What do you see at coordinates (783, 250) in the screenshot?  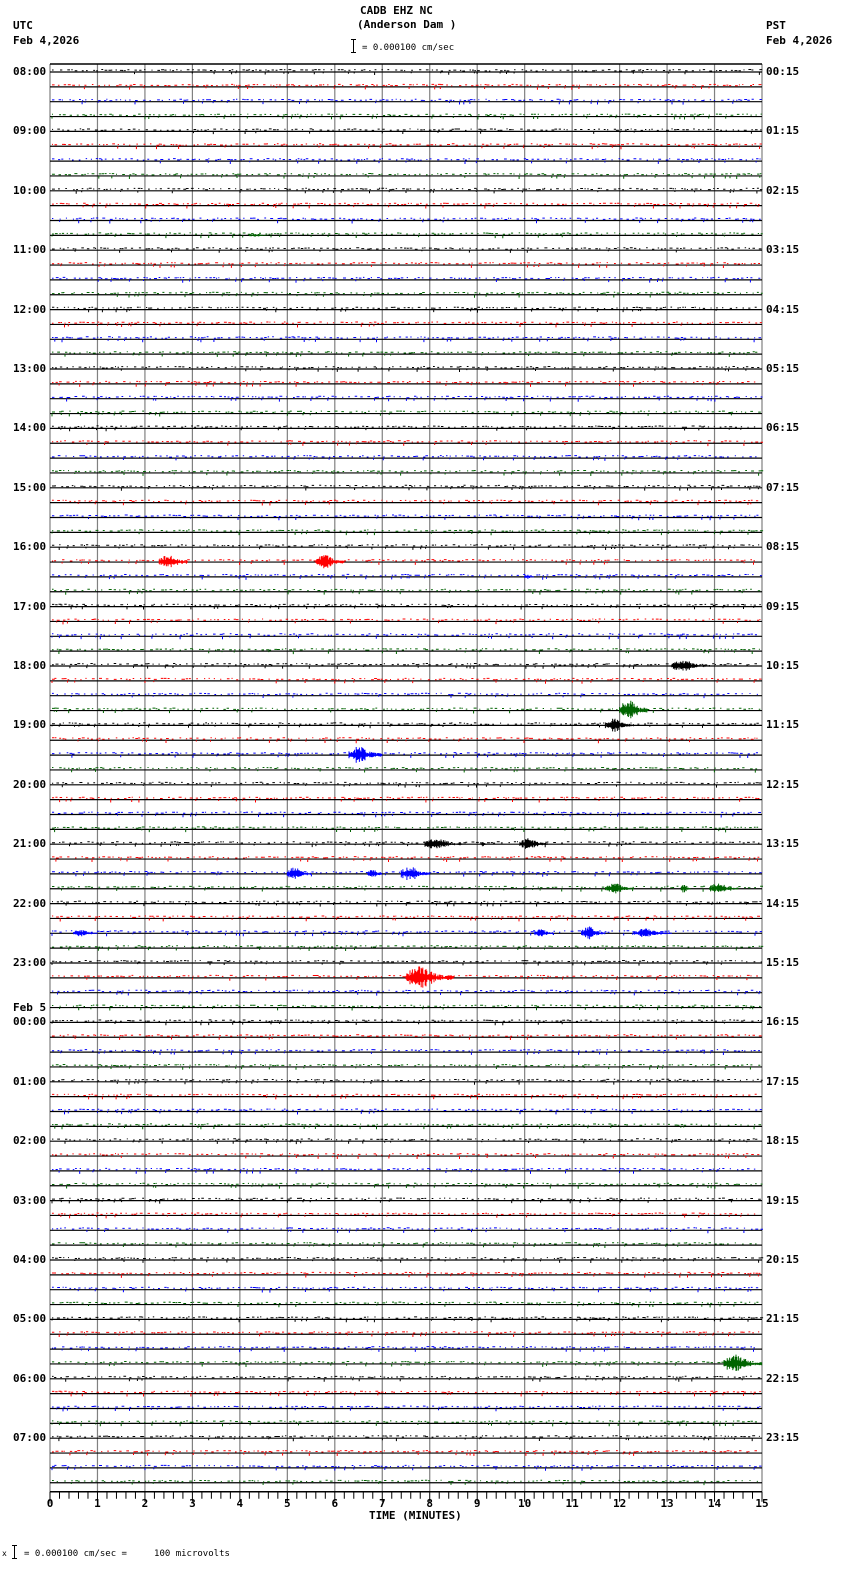 I see `pst-hour-label: 03:15` at bounding box center [783, 250].